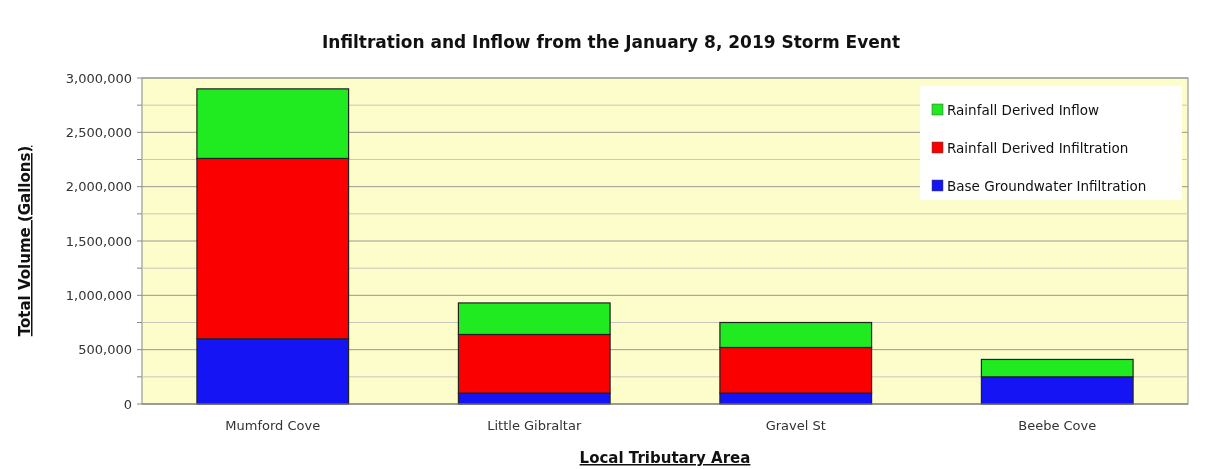 The height and width of the screenshot is (469, 1222). I want to click on y-tick-label: 500,000, so click(105, 350).